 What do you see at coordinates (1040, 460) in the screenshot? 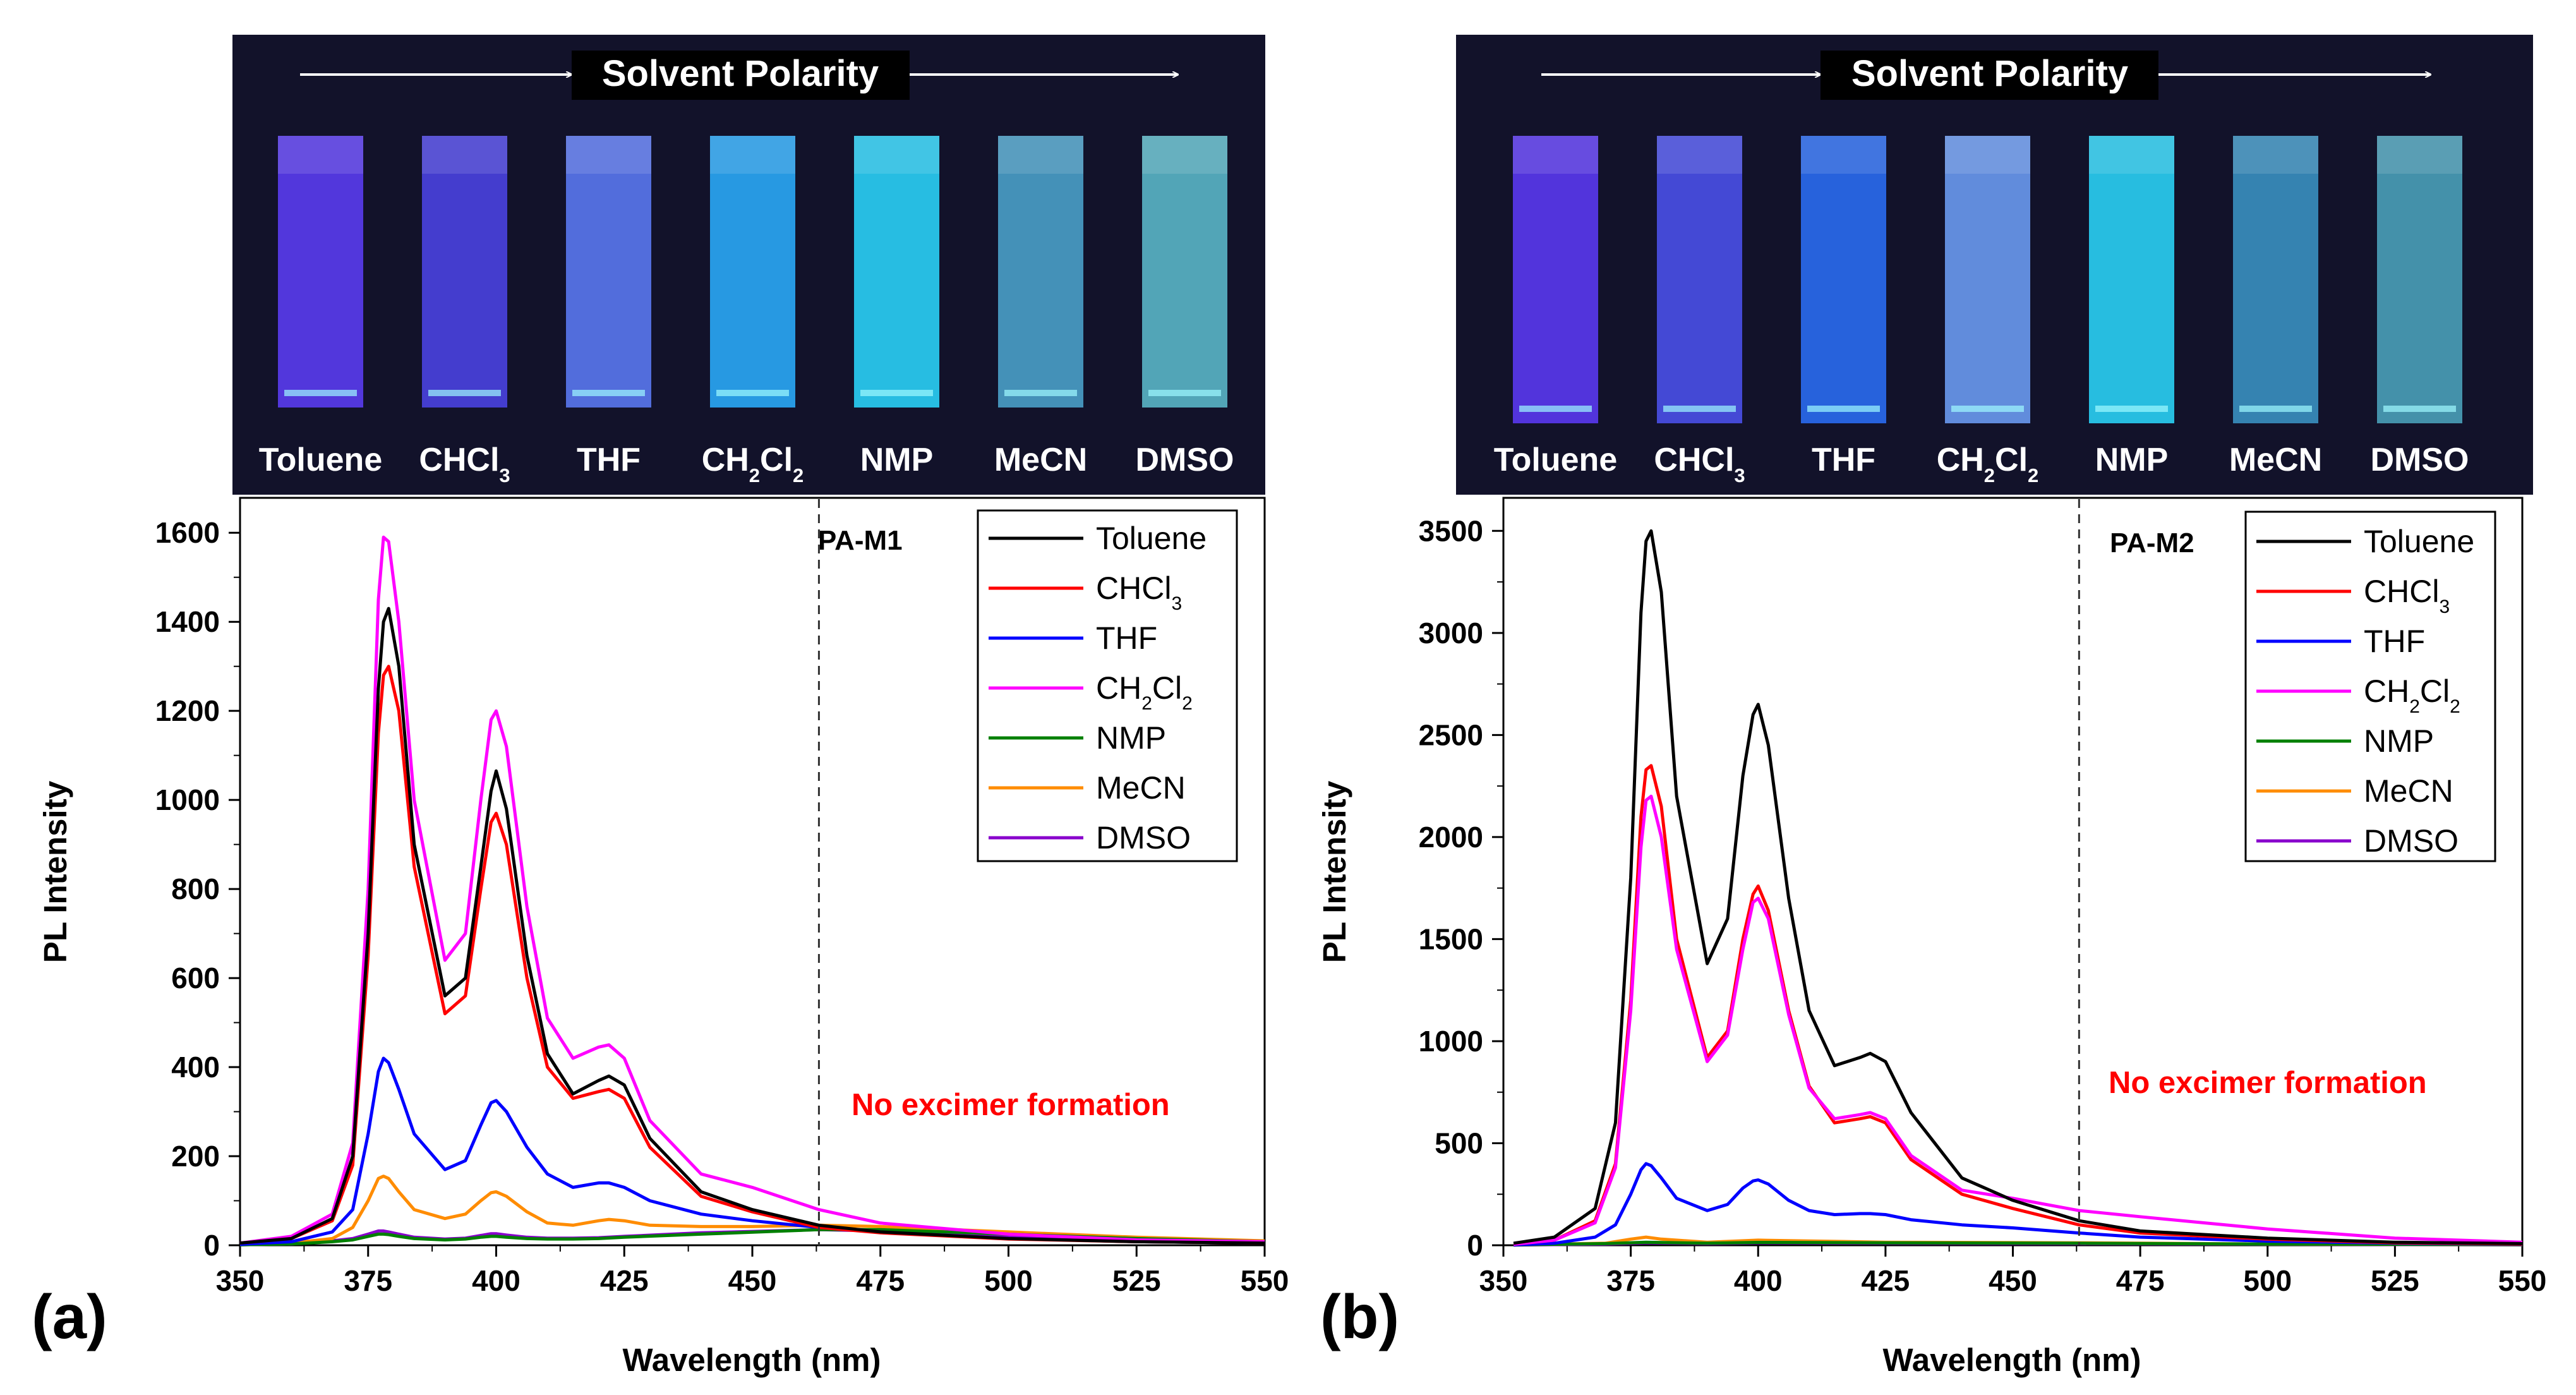
I see `cuvette-label-mecn: MeCN` at bounding box center [1040, 460].